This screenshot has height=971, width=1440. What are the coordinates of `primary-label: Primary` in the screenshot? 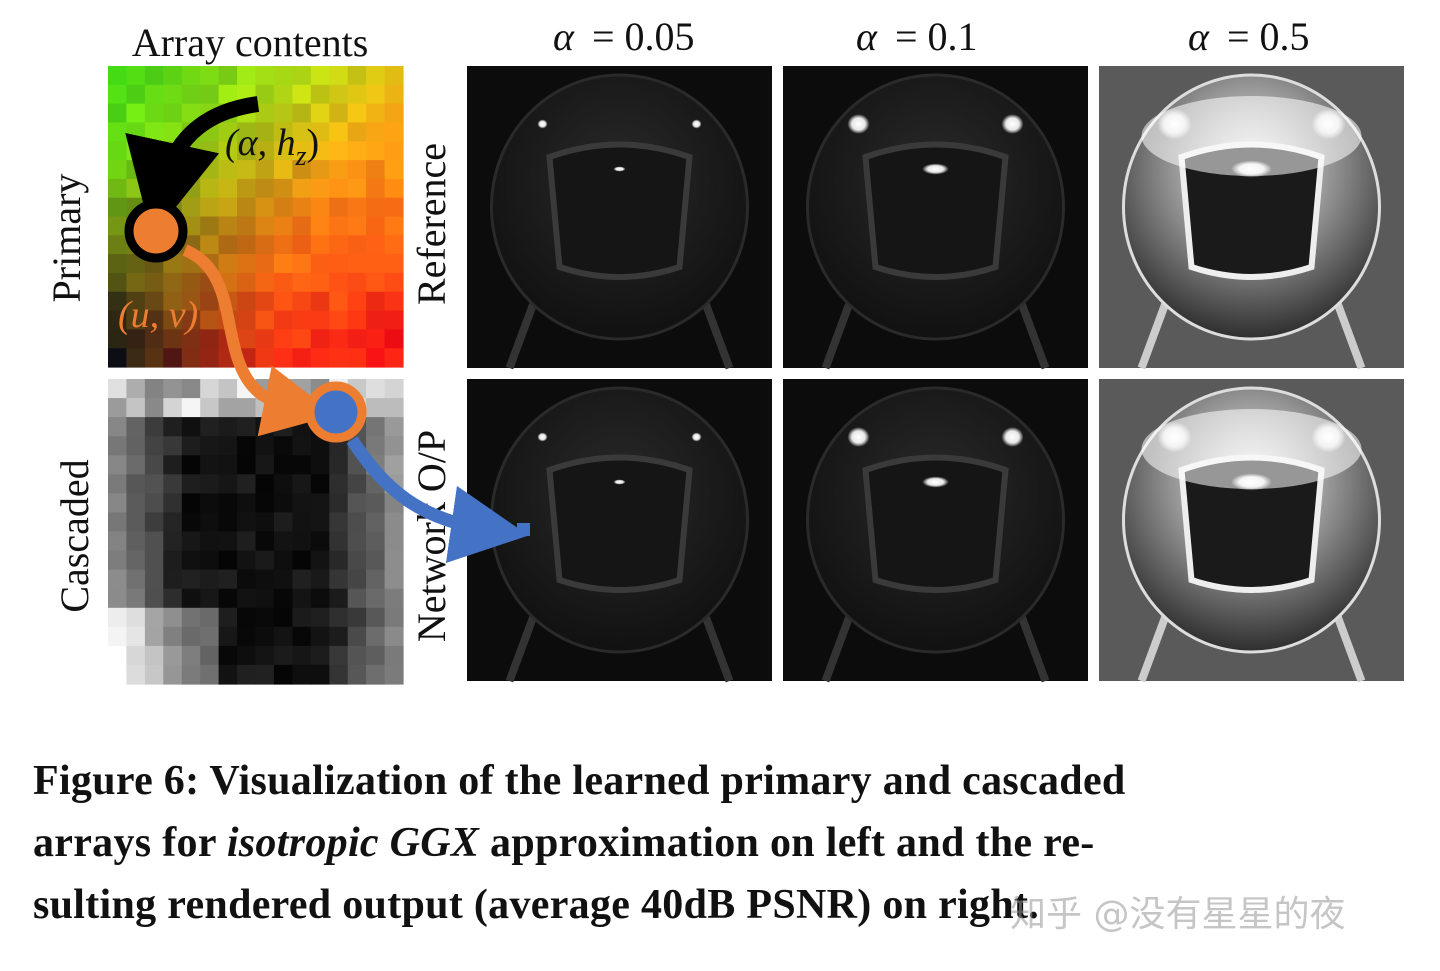 It's located at (66, 238).